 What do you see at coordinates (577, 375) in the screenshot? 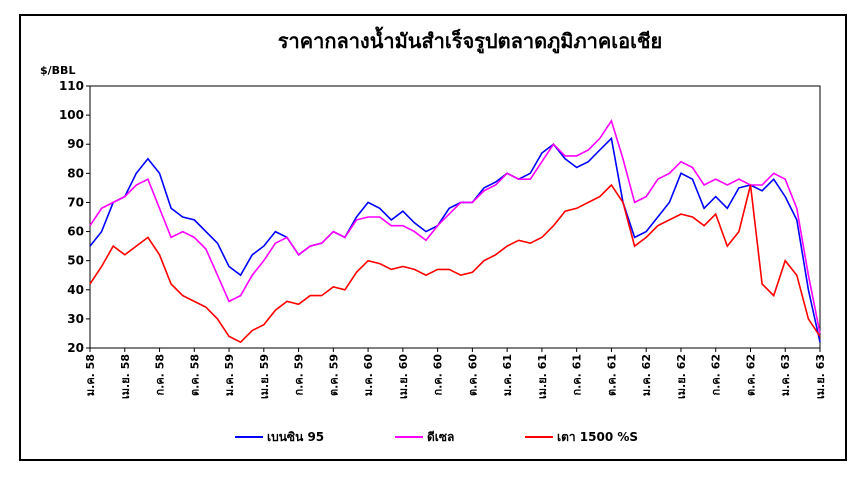
I see `x-tick-label: ก.ค. 61` at bounding box center [577, 375].